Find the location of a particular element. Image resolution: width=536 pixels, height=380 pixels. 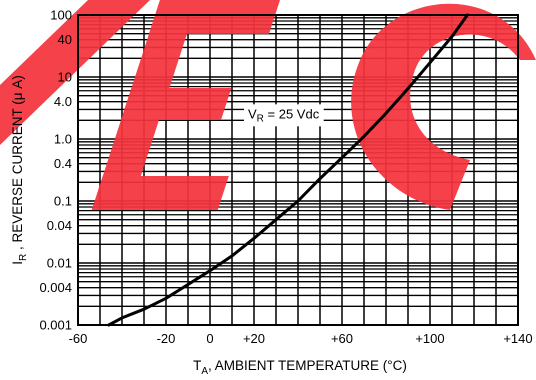

watermark-e-middle is located at coordinates (176, 104).